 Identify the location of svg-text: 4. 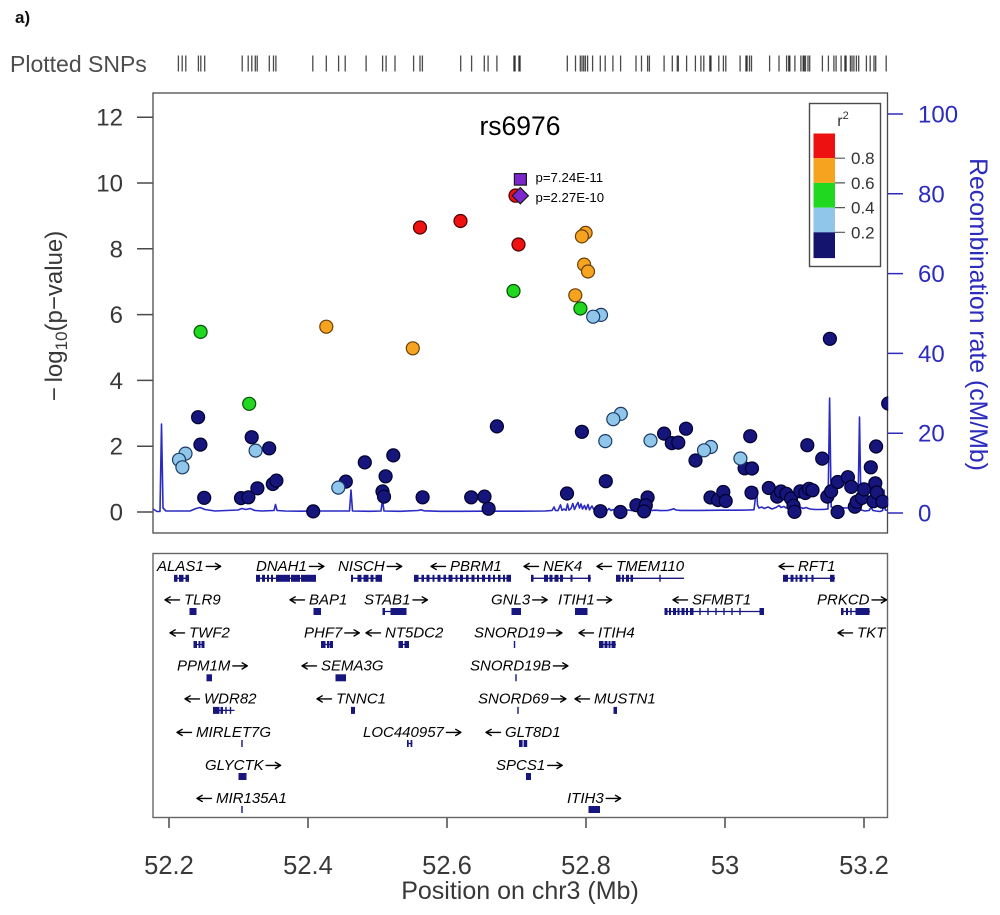
(116, 381).